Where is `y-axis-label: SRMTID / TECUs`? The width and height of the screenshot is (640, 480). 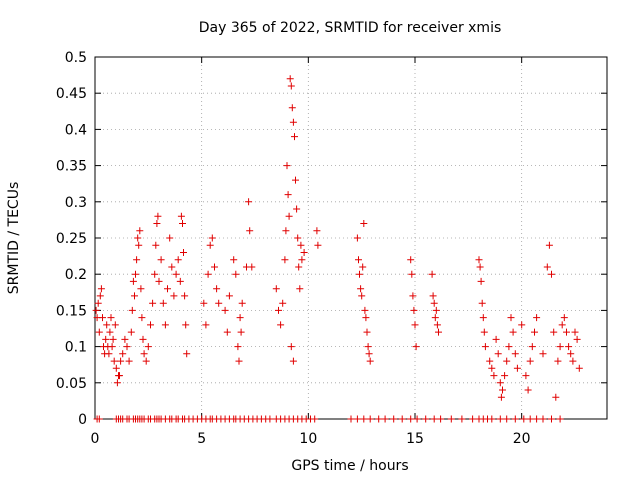 y-axis-label: SRMTID / TECUs is located at coordinates (14, 238).